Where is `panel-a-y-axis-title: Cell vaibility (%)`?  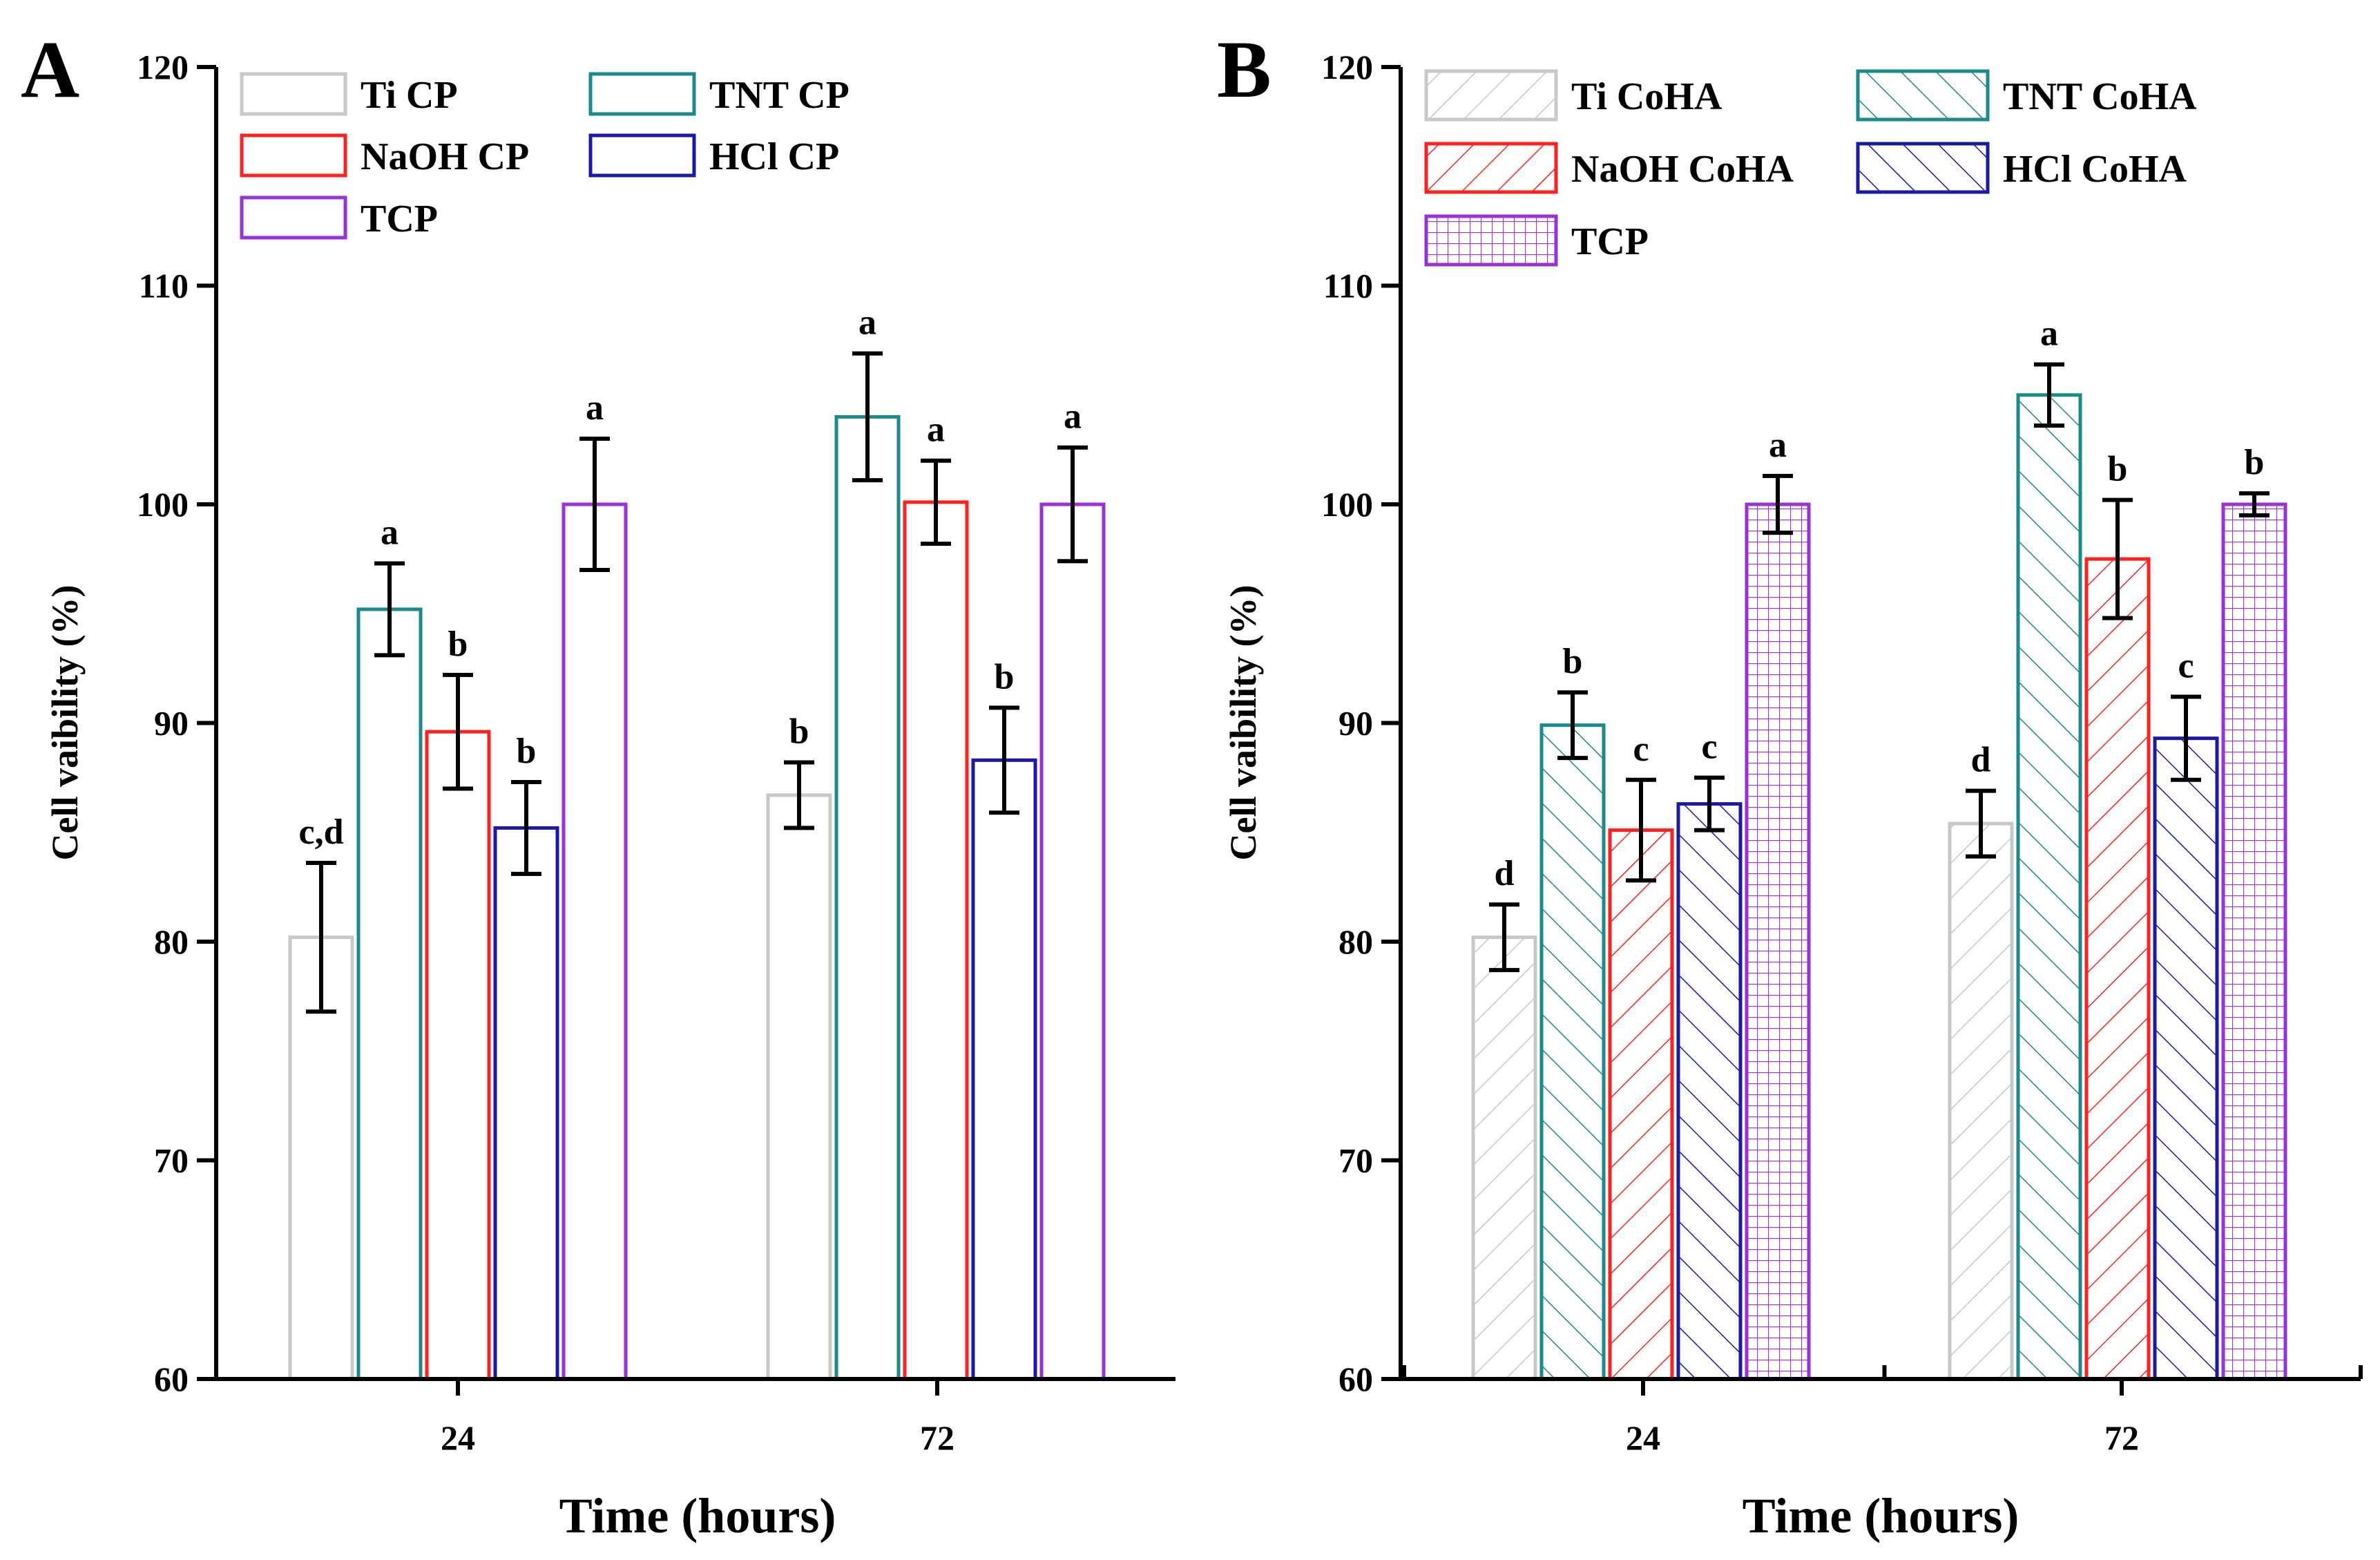
panel-a-y-axis-title: Cell vaibility (%) is located at coordinates (65, 723).